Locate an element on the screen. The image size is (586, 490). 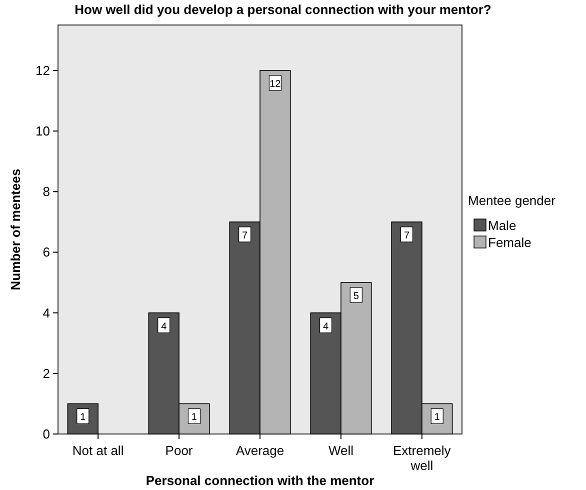
legend-label: Male is located at coordinates (502, 225).